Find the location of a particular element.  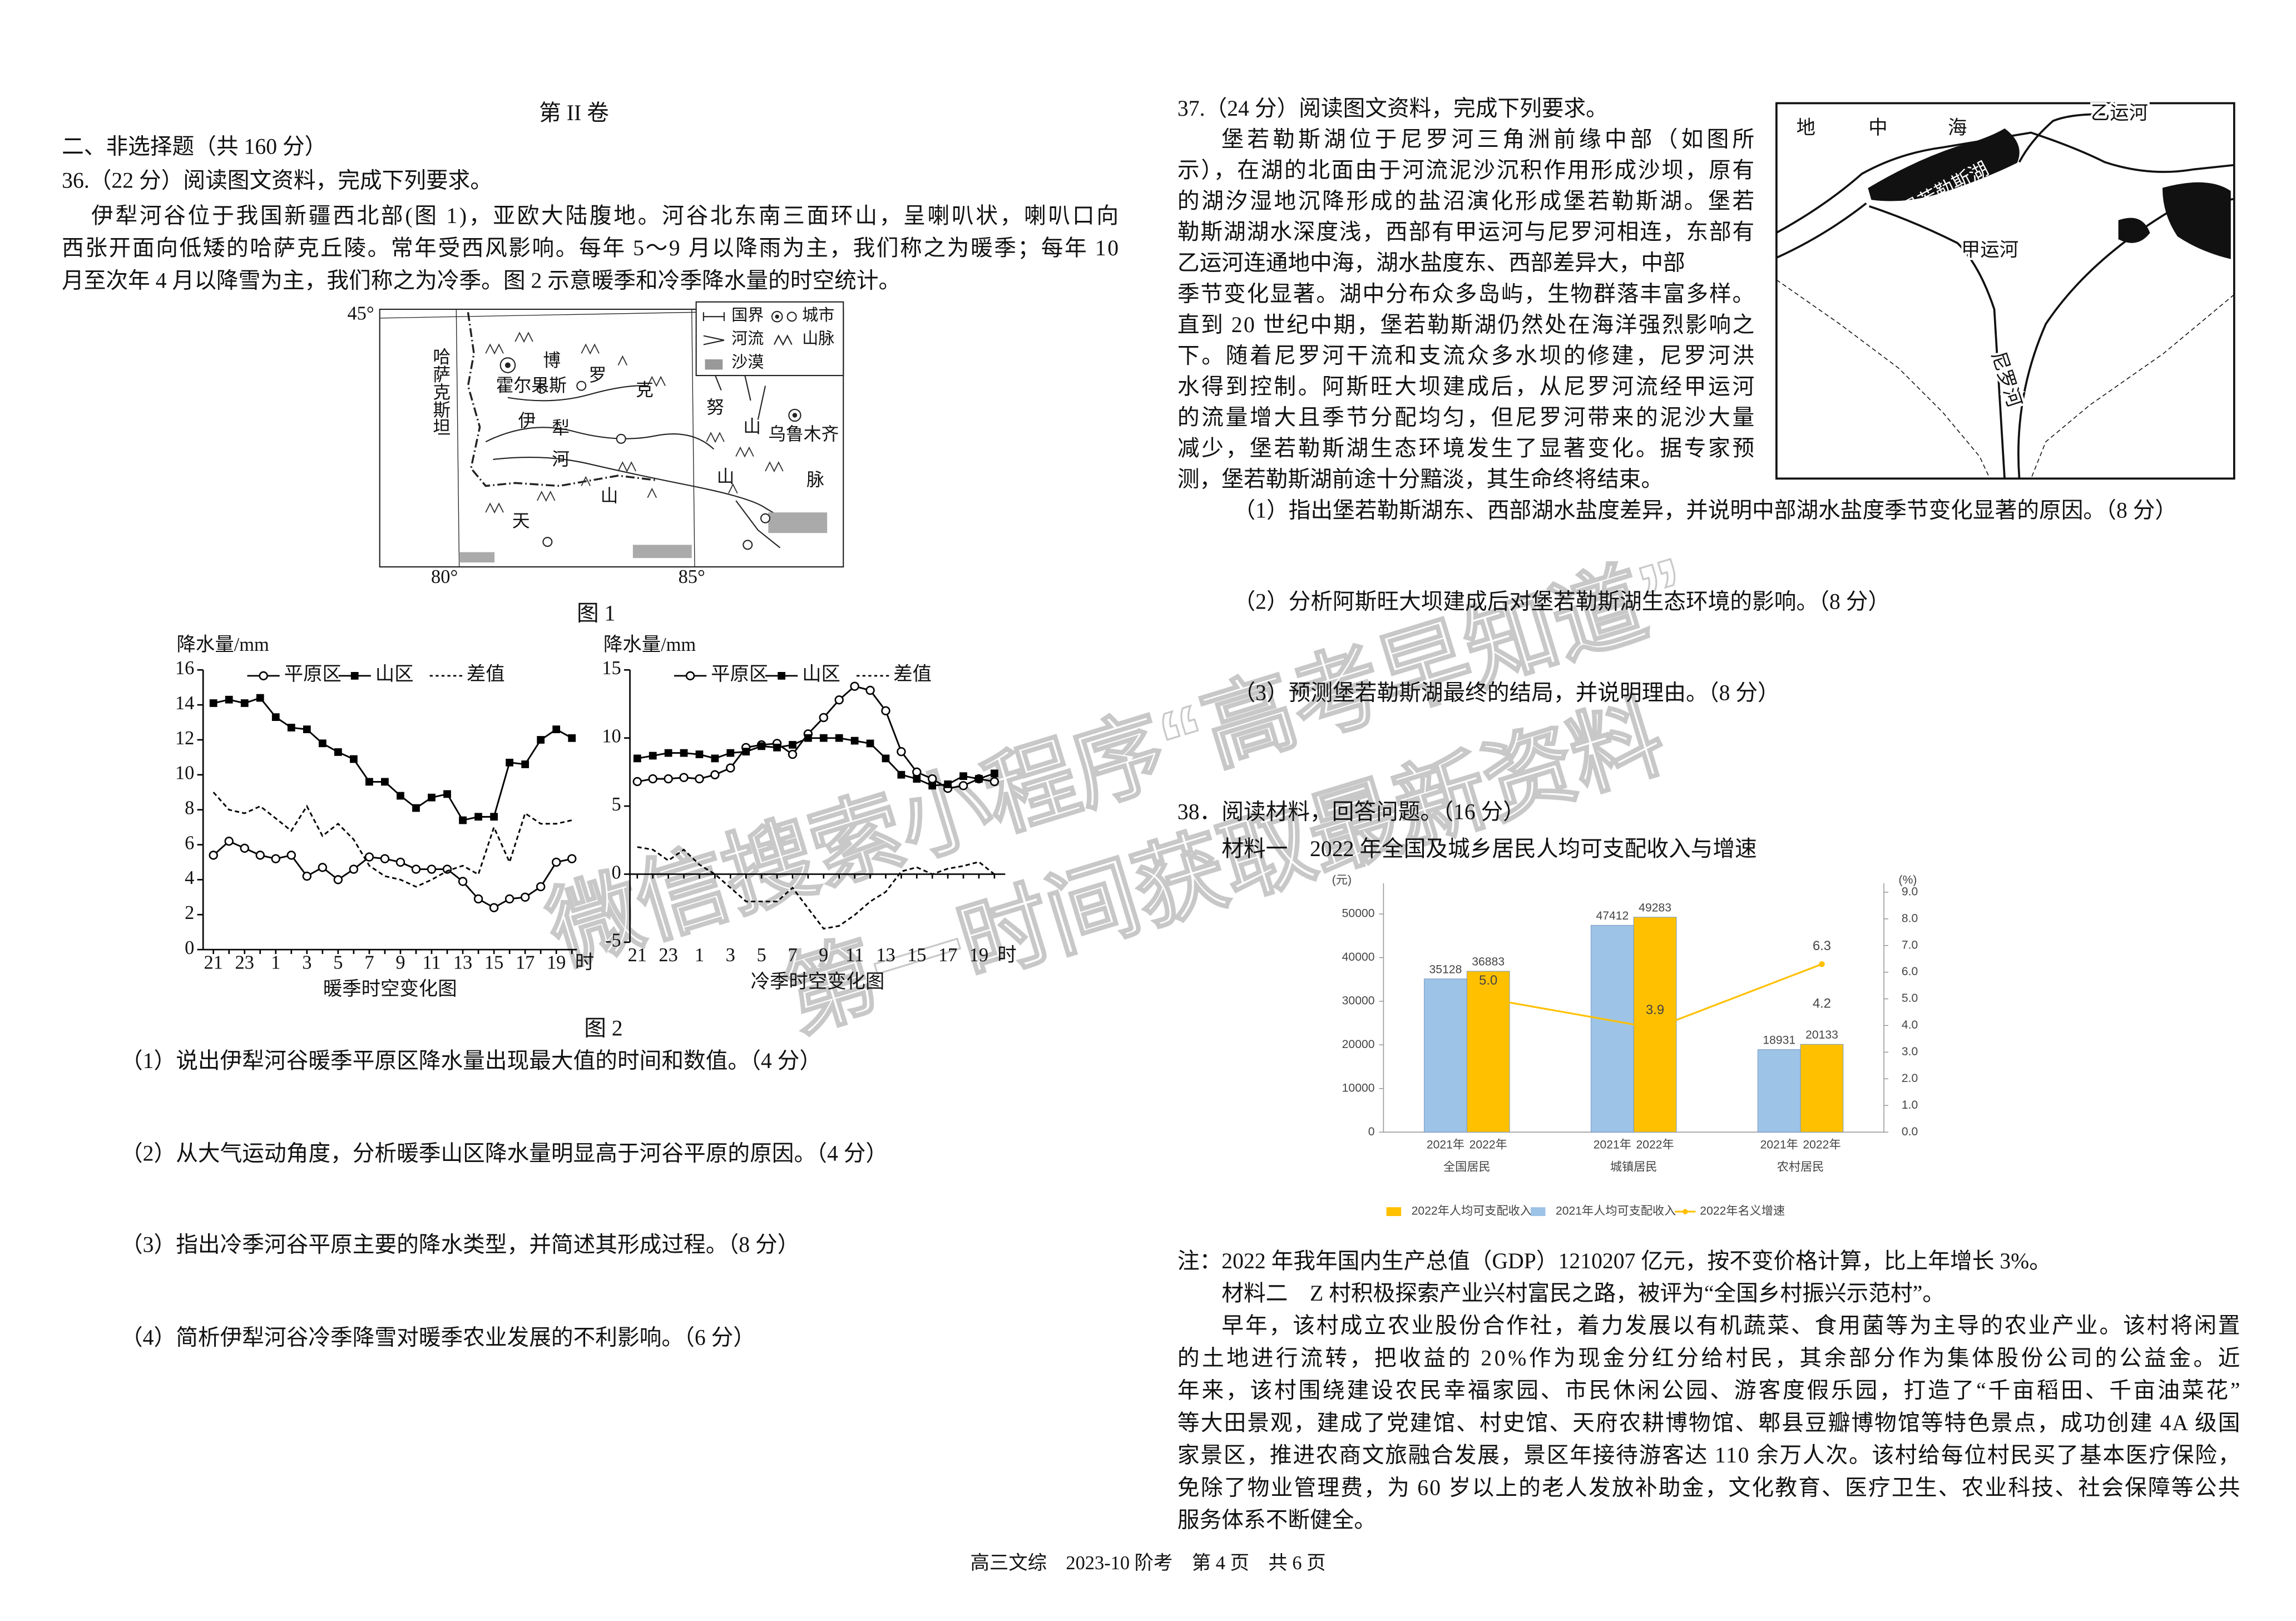

map-label: 中 is located at coordinates (1877, 128).